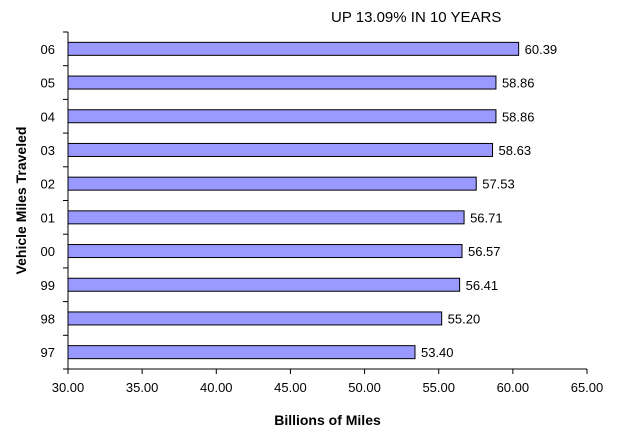 The width and height of the screenshot is (620, 429). Describe the element at coordinates (142, 387) in the screenshot. I see `x-tick-label: 35.00` at that location.